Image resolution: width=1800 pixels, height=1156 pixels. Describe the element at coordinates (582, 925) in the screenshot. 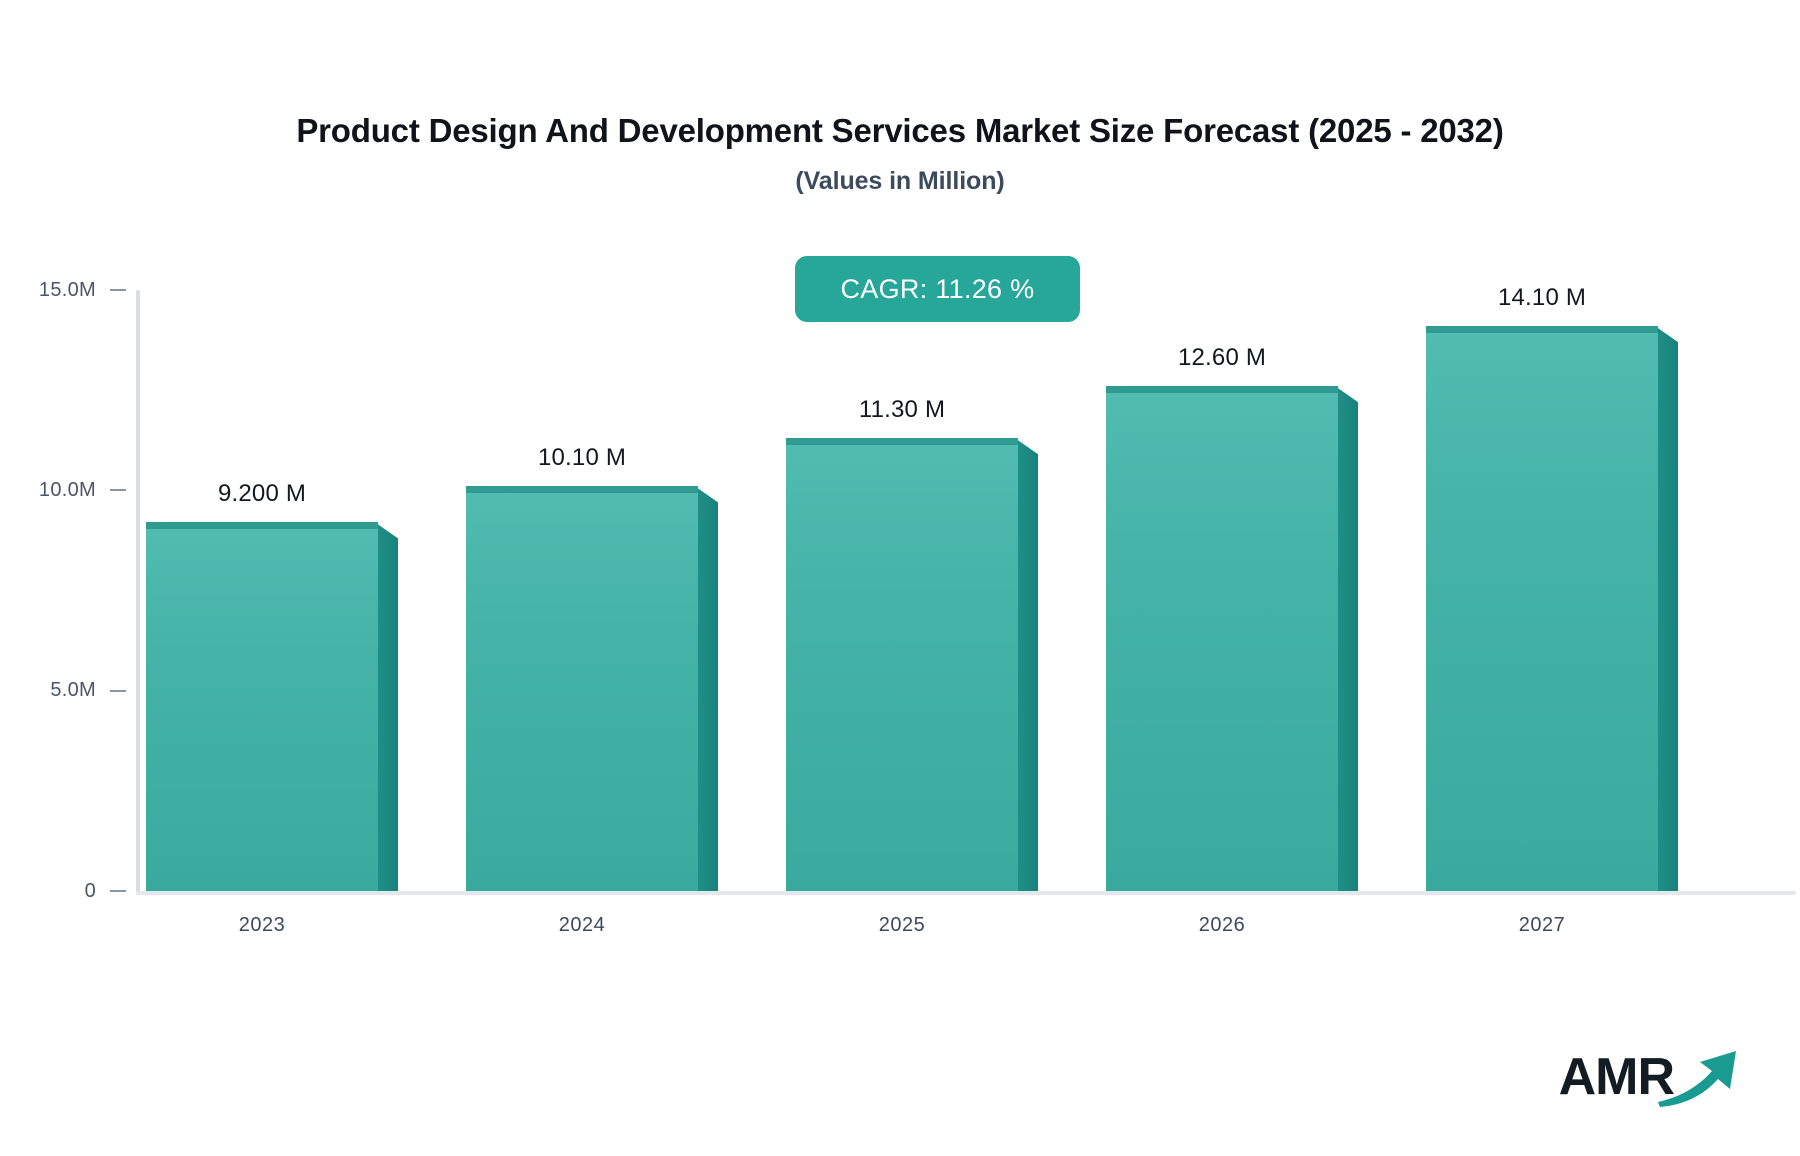

I see `x-axis-label: 2024` at that location.